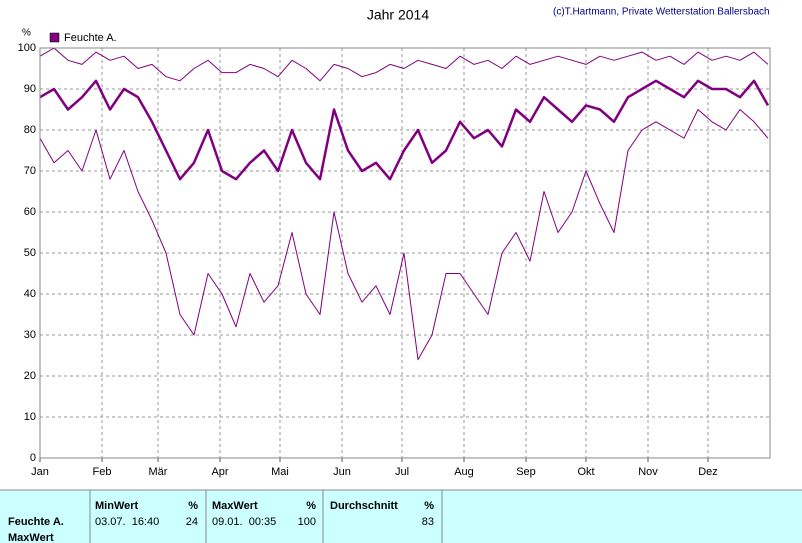 This screenshot has height=543, width=802. Describe the element at coordinates (708, 472) in the screenshot. I see `x-tick-label: Dez` at that location.